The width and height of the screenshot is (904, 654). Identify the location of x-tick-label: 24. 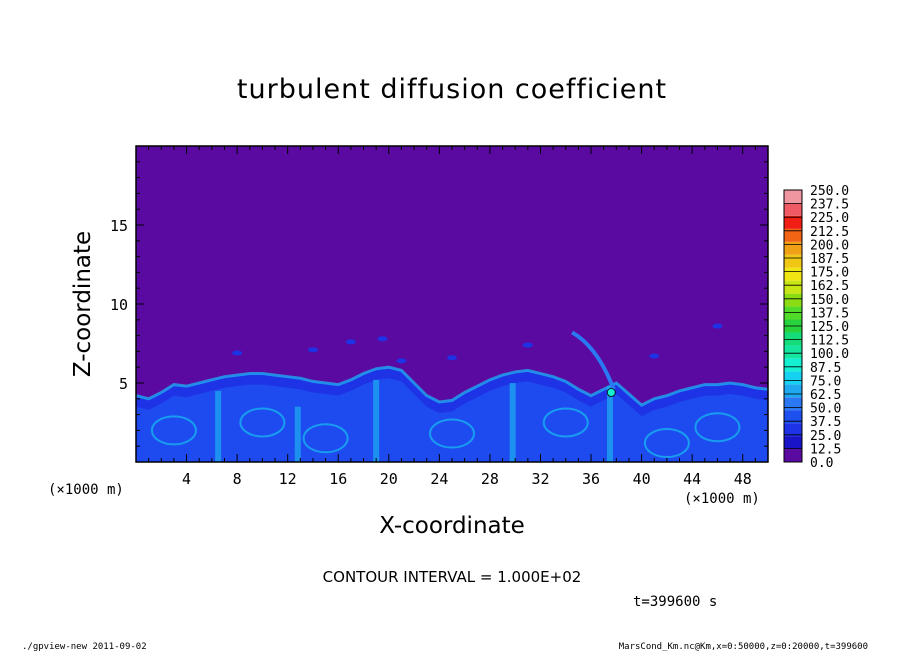
(439, 479).